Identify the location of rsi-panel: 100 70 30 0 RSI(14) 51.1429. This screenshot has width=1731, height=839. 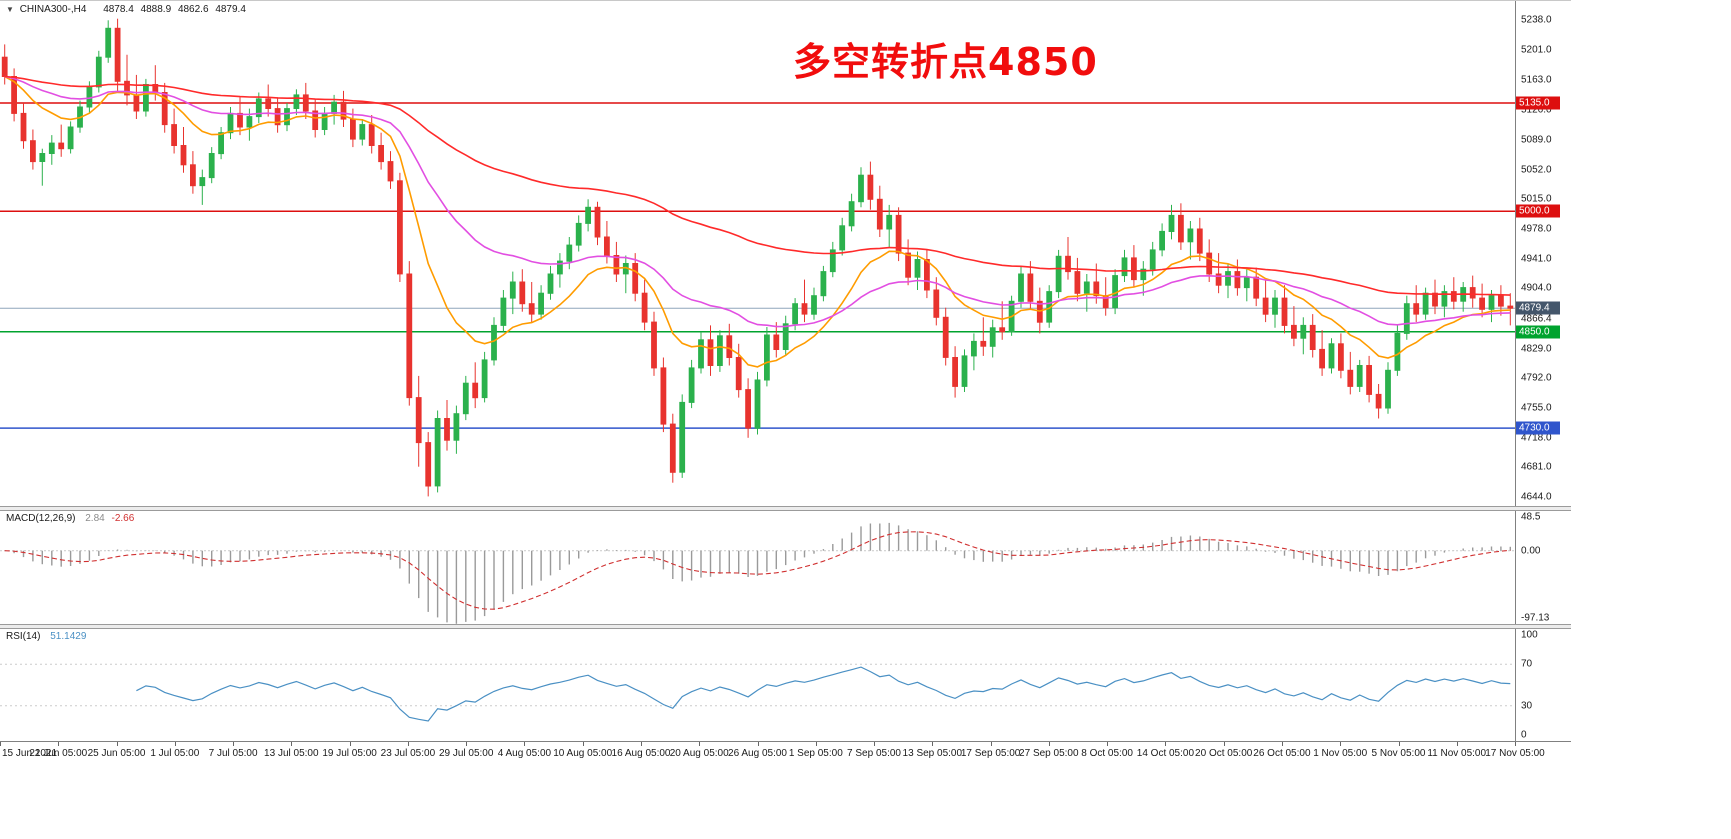
(785, 685).